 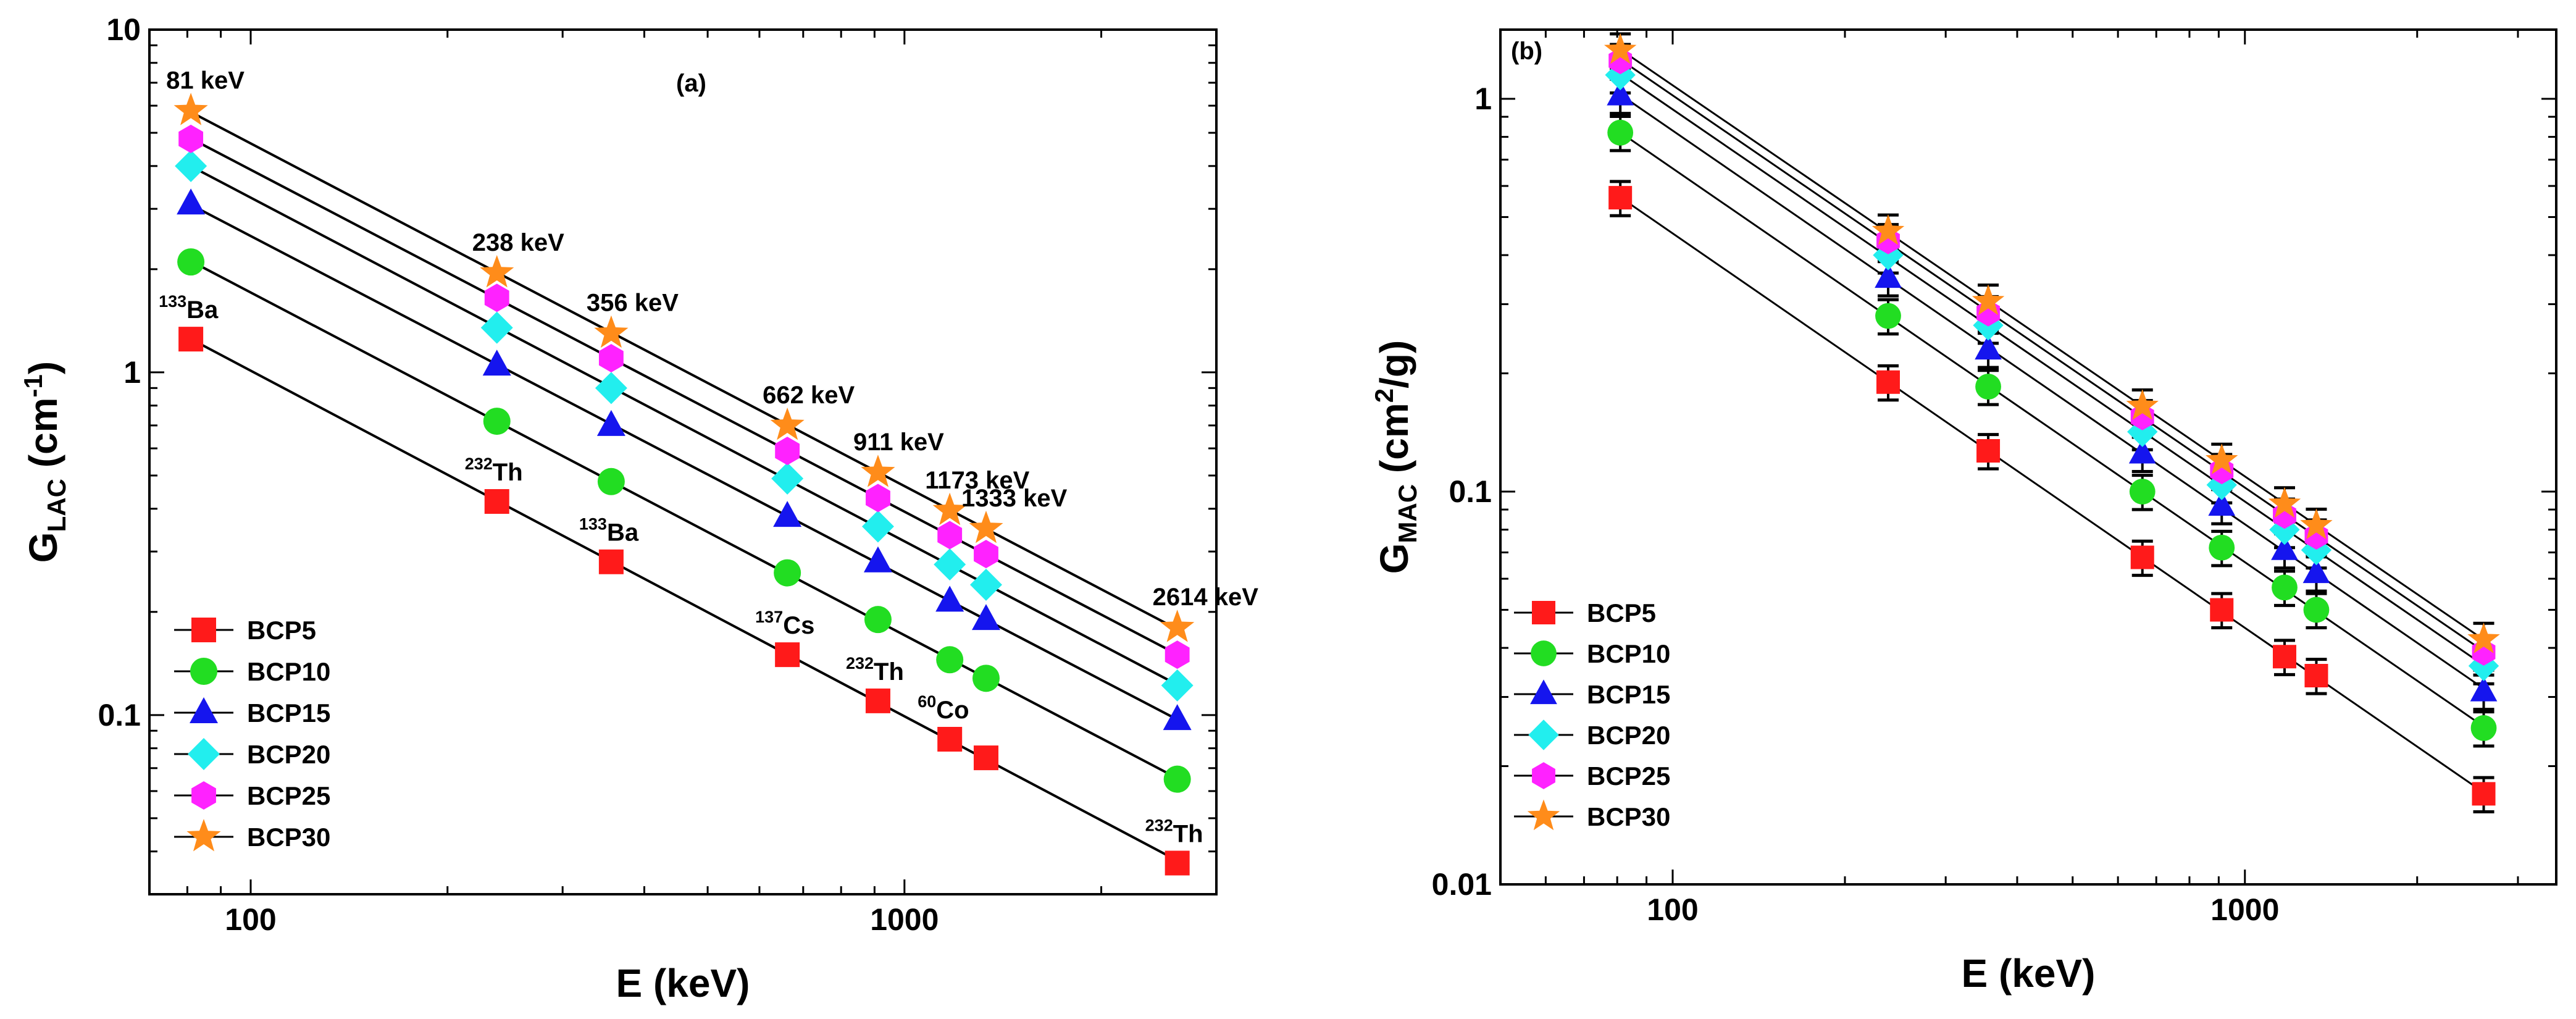 I want to click on energy-label: 911 keV, so click(x=898, y=442).